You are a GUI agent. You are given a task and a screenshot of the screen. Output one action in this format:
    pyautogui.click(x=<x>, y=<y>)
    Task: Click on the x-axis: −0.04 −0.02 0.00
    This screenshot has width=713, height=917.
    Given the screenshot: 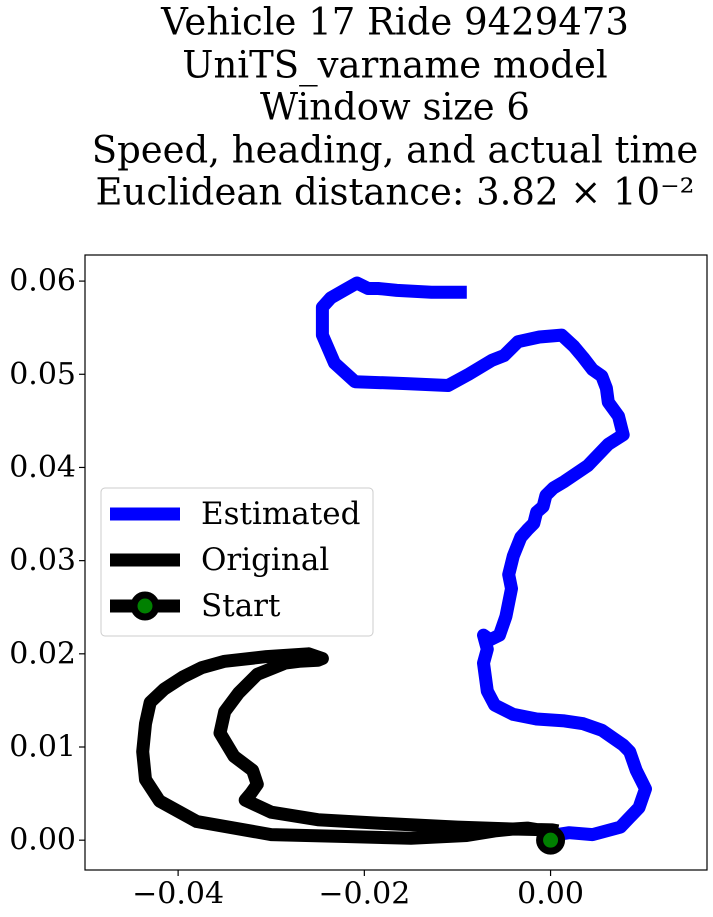 What is the action you would take?
    pyautogui.click(x=358, y=891)
    